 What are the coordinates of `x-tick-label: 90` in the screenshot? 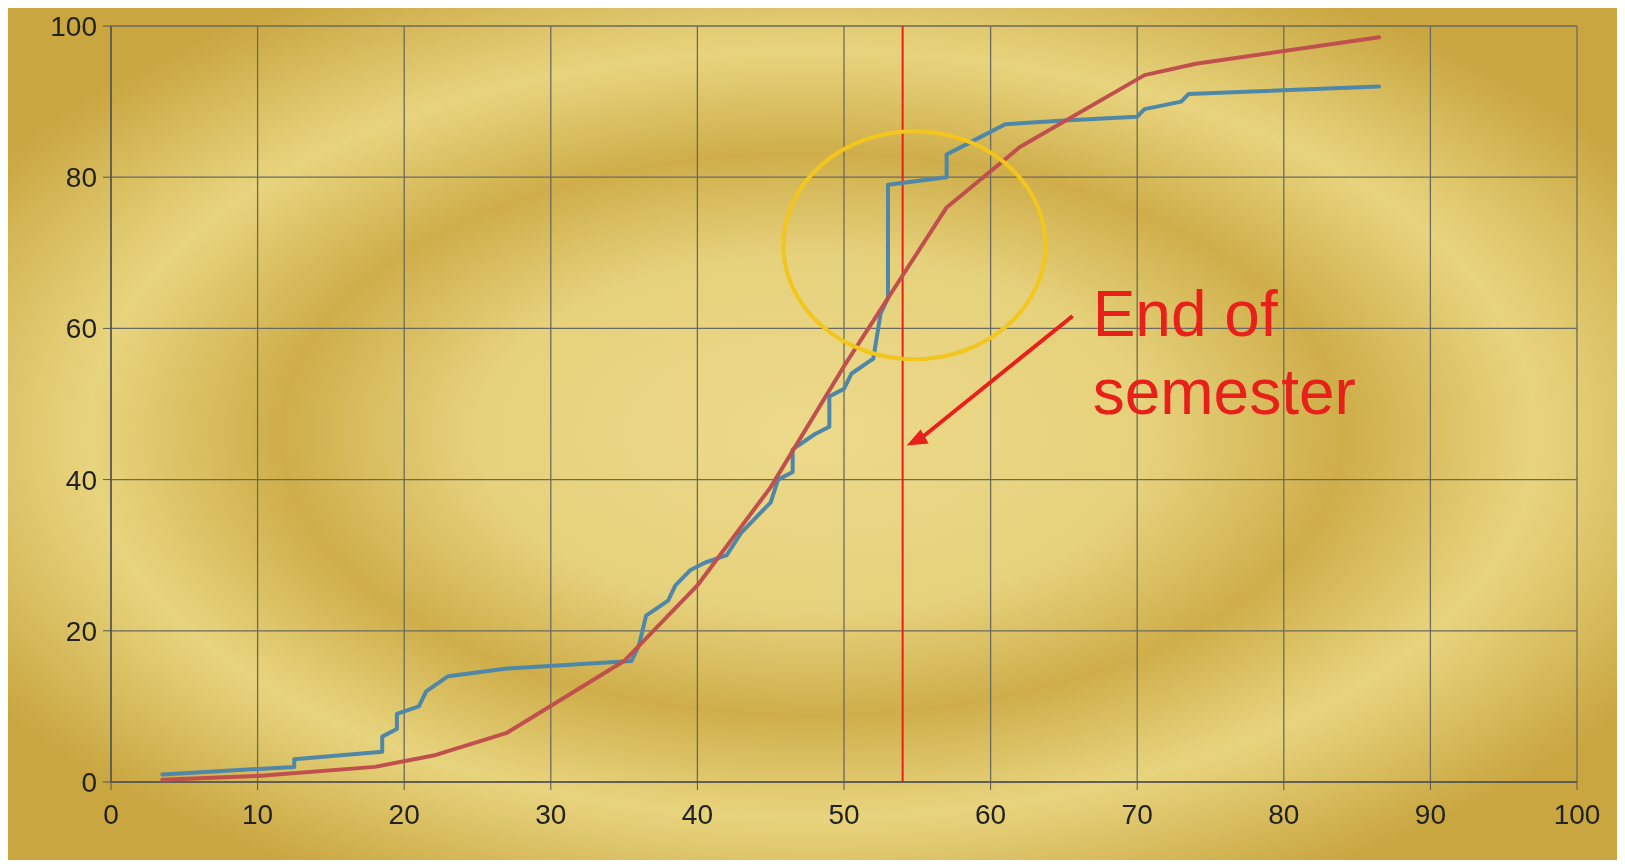 It's located at (1430, 814).